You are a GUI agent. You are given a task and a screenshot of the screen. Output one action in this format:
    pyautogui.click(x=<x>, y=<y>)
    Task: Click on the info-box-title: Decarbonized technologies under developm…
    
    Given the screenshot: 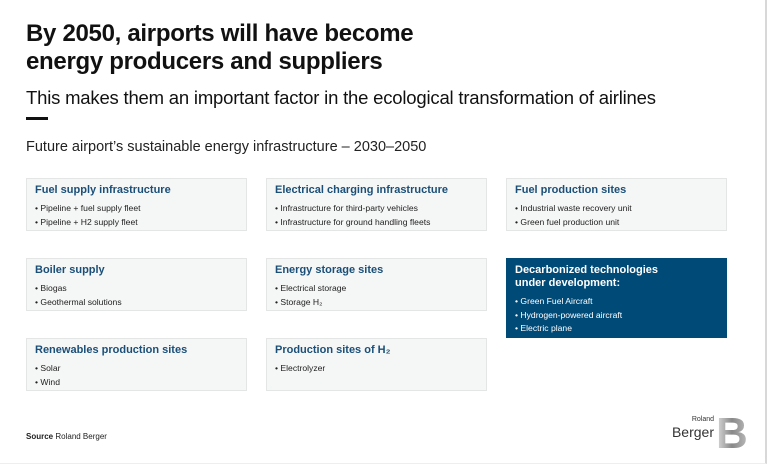 What is the action you would take?
    pyautogui.click(x=587, y=276)
    